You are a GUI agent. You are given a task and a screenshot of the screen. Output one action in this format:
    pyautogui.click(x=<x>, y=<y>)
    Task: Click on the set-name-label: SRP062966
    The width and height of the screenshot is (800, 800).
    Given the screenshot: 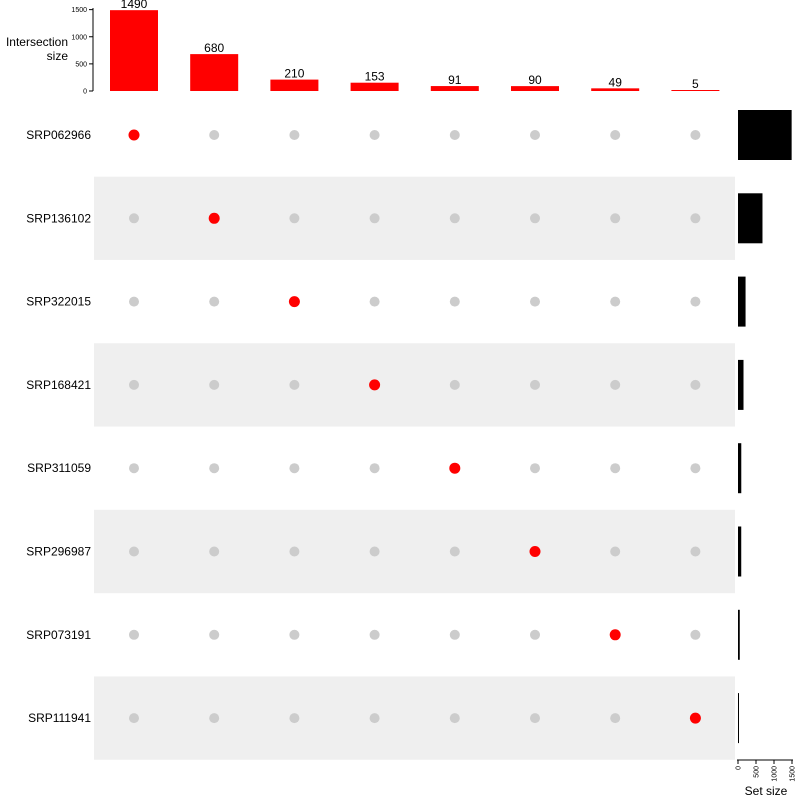 What is the action you would take?
    pyautogui.click(x=58, y=135)
    